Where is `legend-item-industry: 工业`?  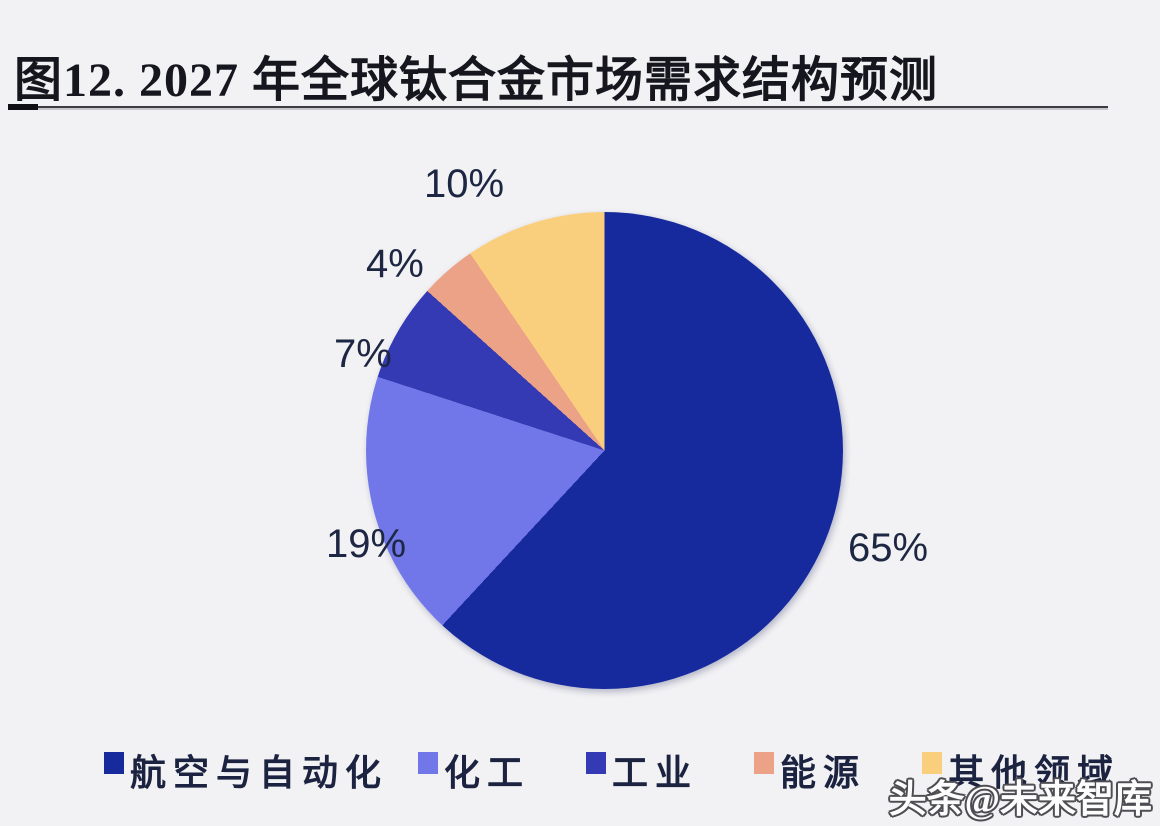 legend-item-industry: 工业 is located at coordinates (642, 770).